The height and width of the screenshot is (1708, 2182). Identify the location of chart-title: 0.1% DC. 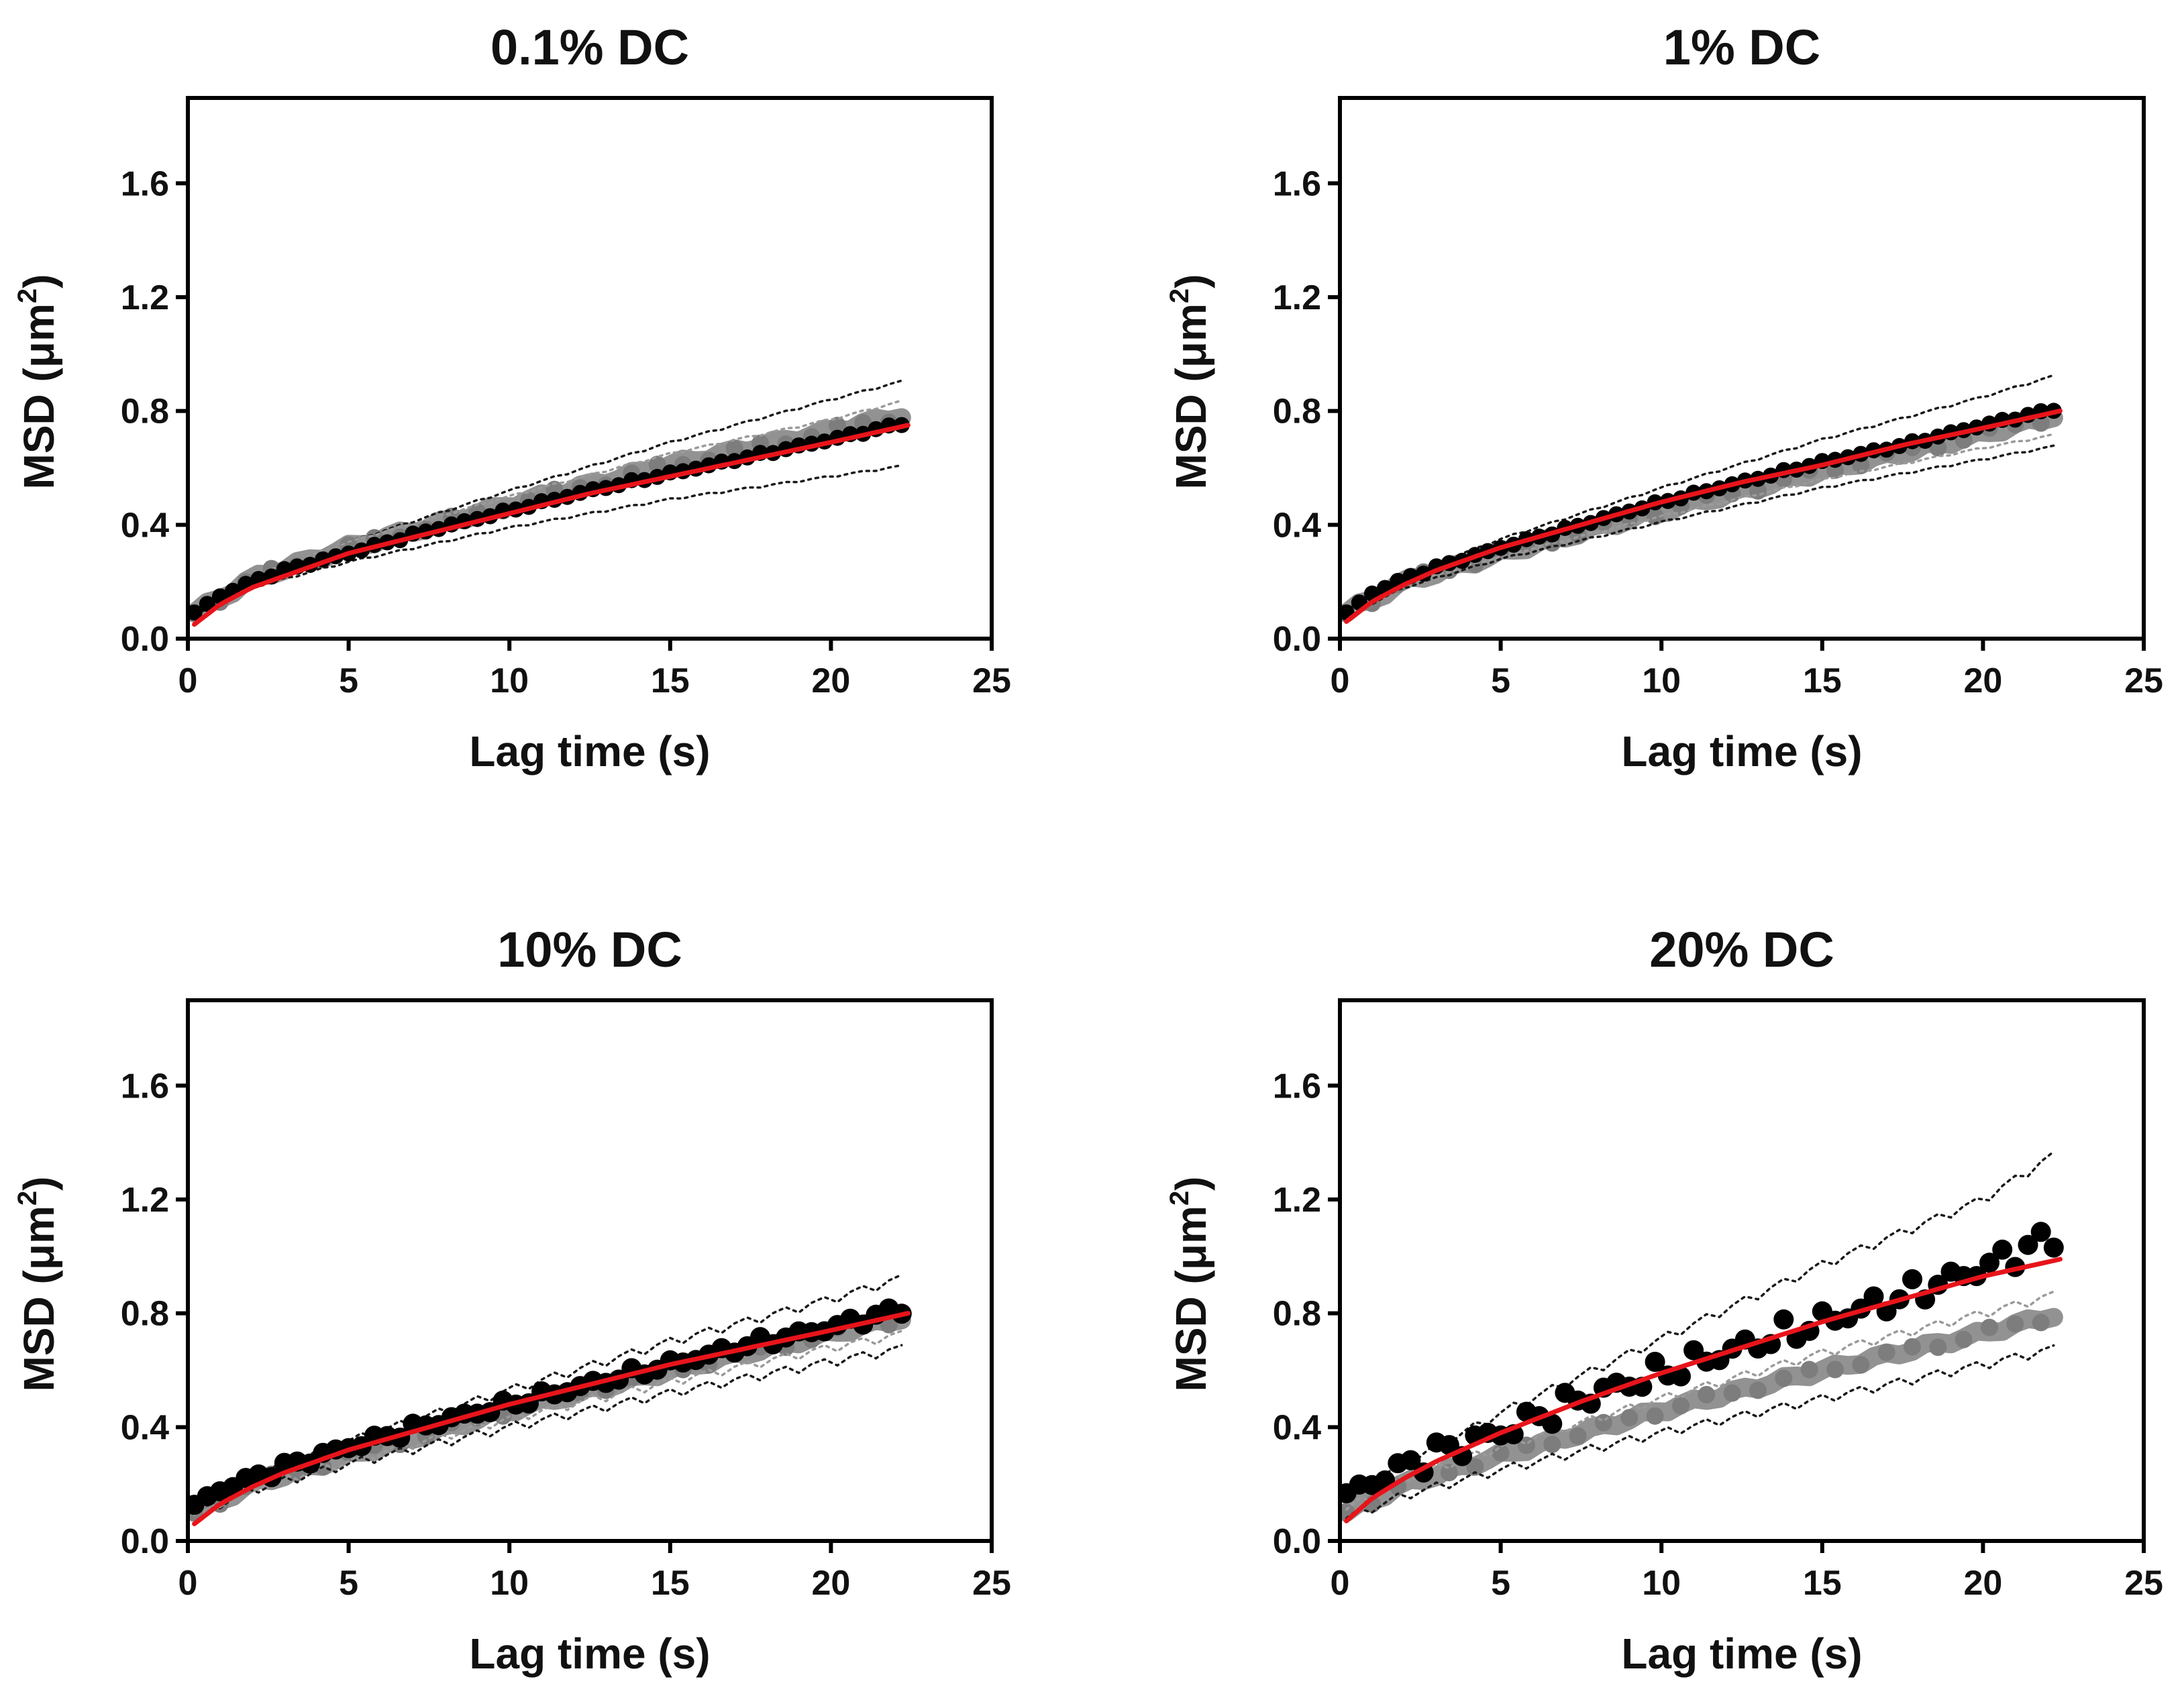
(589, 47).